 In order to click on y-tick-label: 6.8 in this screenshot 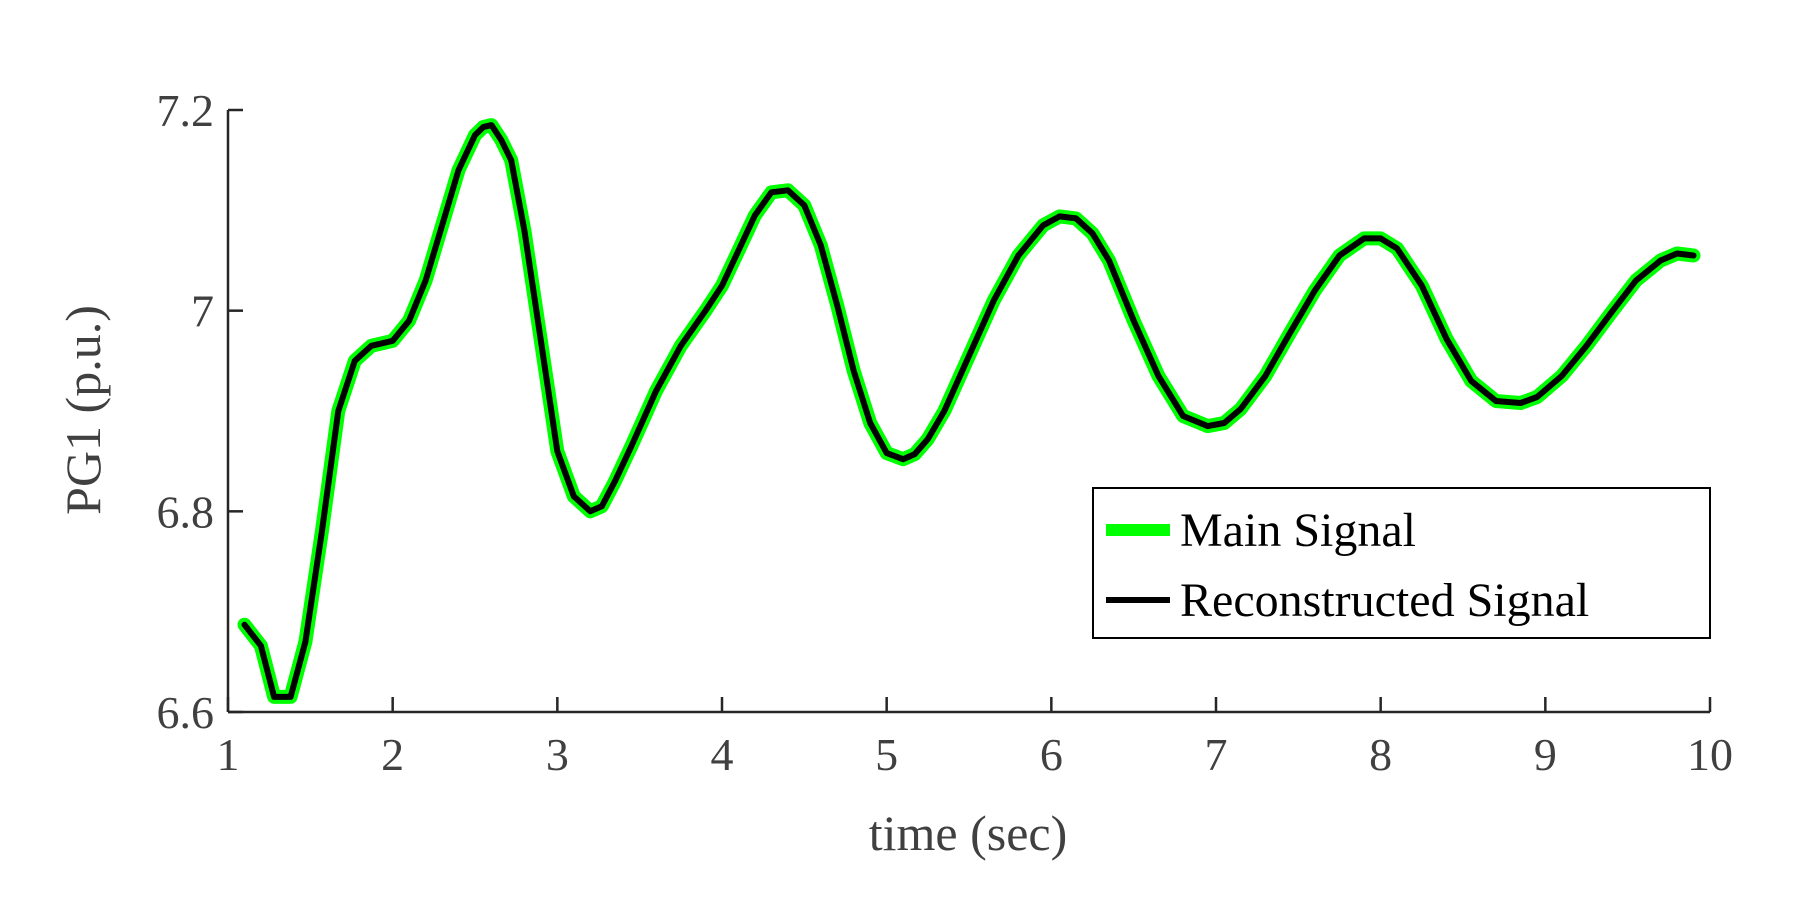, I will do `click(186, 511)`.